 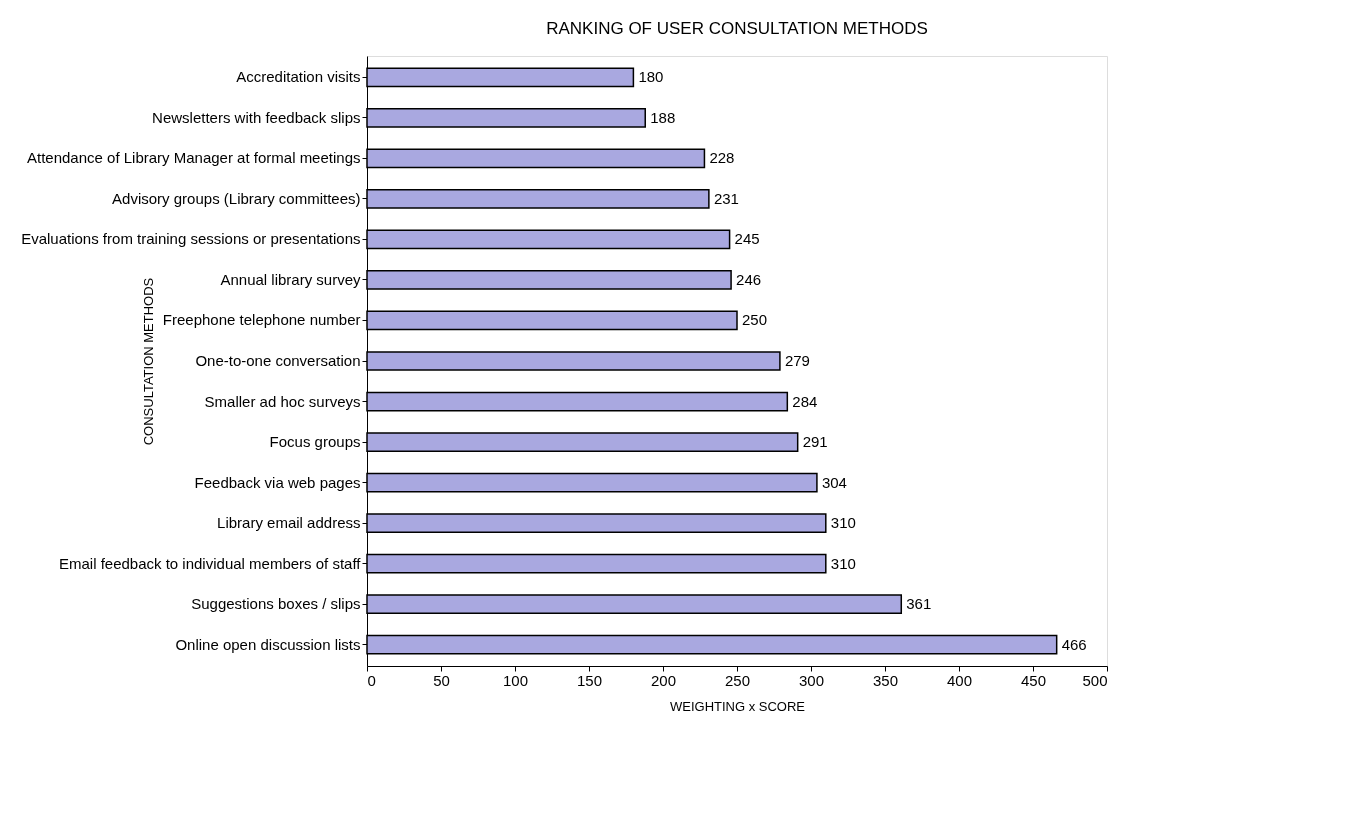 I want to click on y-tick-label: Advisory groups (Library committees), so click(x=236, y=198).